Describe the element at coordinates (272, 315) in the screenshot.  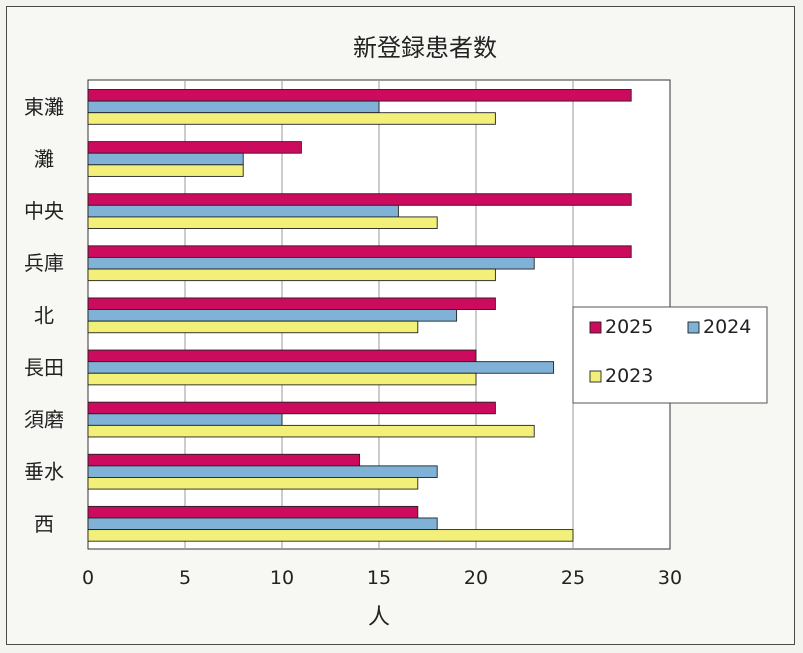
I see `bar-2024-北` at that location.